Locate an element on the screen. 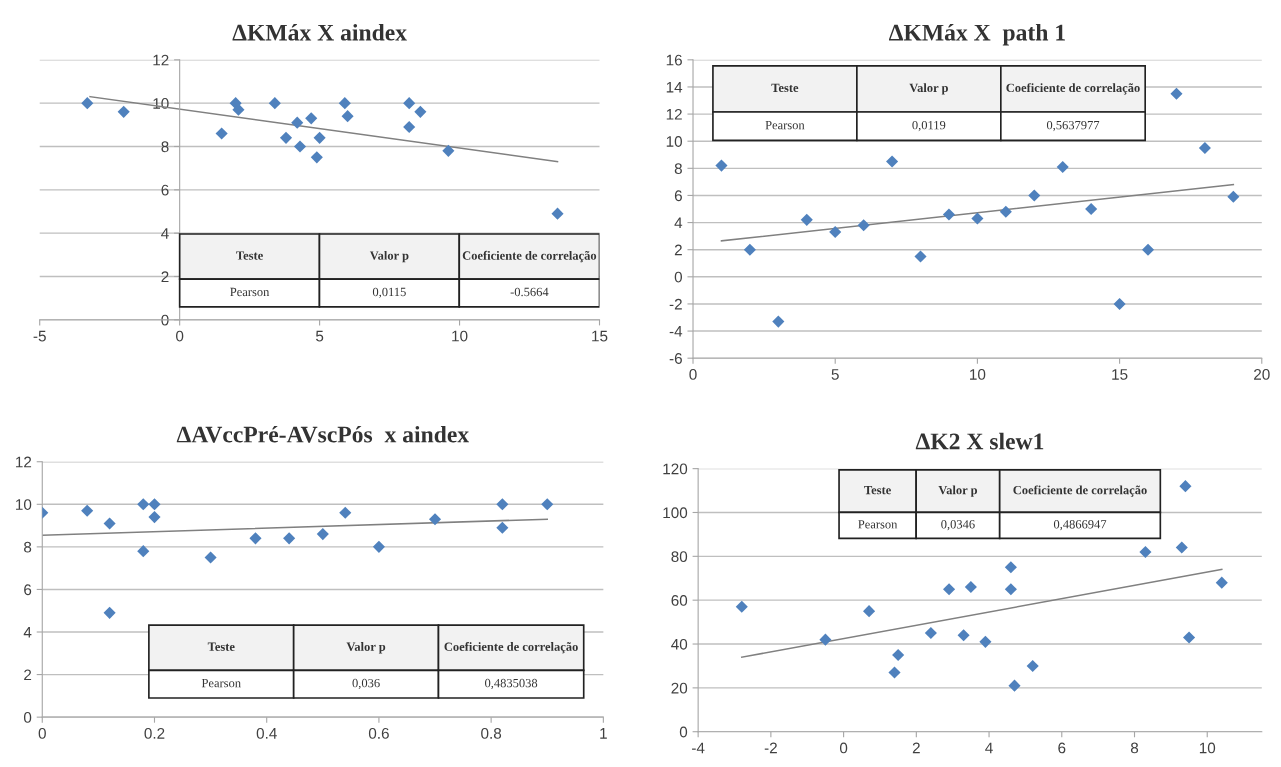 The image size is (1281, 767). x-tick-label: 5 is located at coordinates (835, 374).